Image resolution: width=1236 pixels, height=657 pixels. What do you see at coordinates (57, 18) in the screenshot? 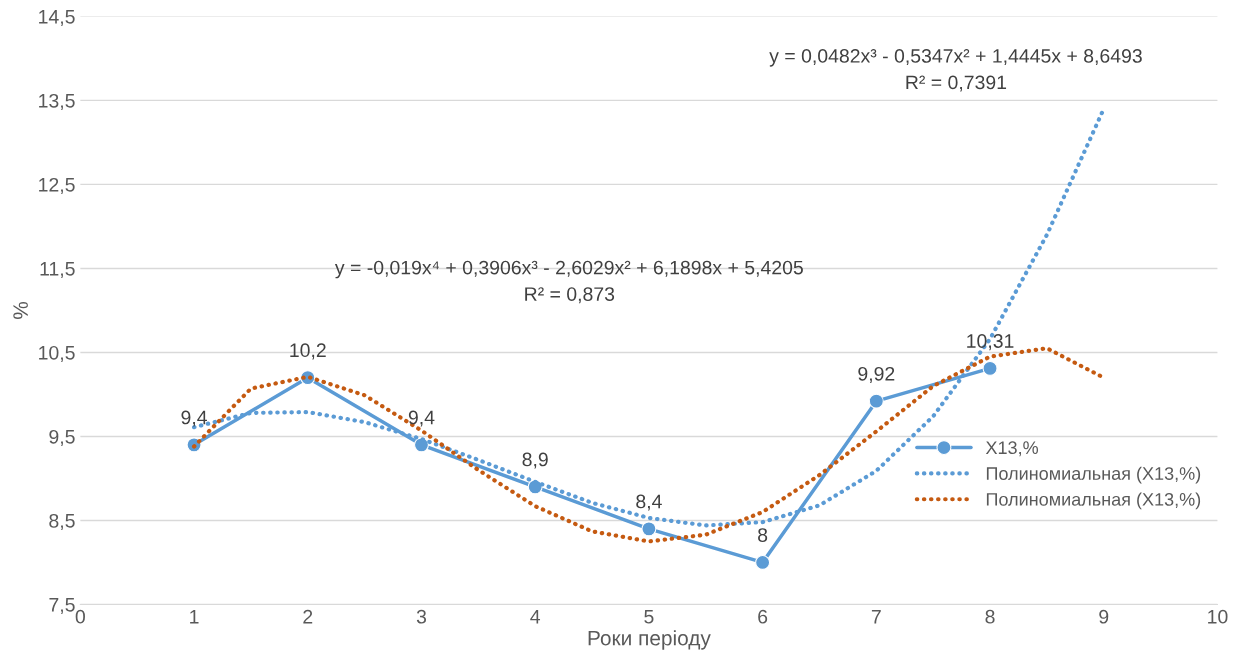
I see `y-tick-label: 14,5` at bounding box center [57, 18].